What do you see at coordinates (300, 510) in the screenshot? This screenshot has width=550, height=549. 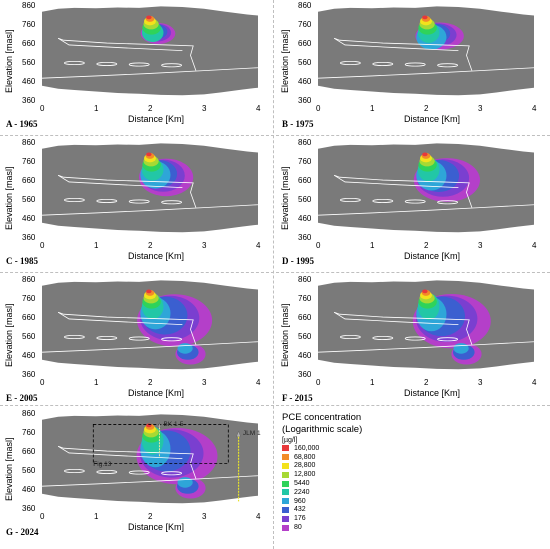 I see `legend-value: 432` at bounding box center [300, 510].